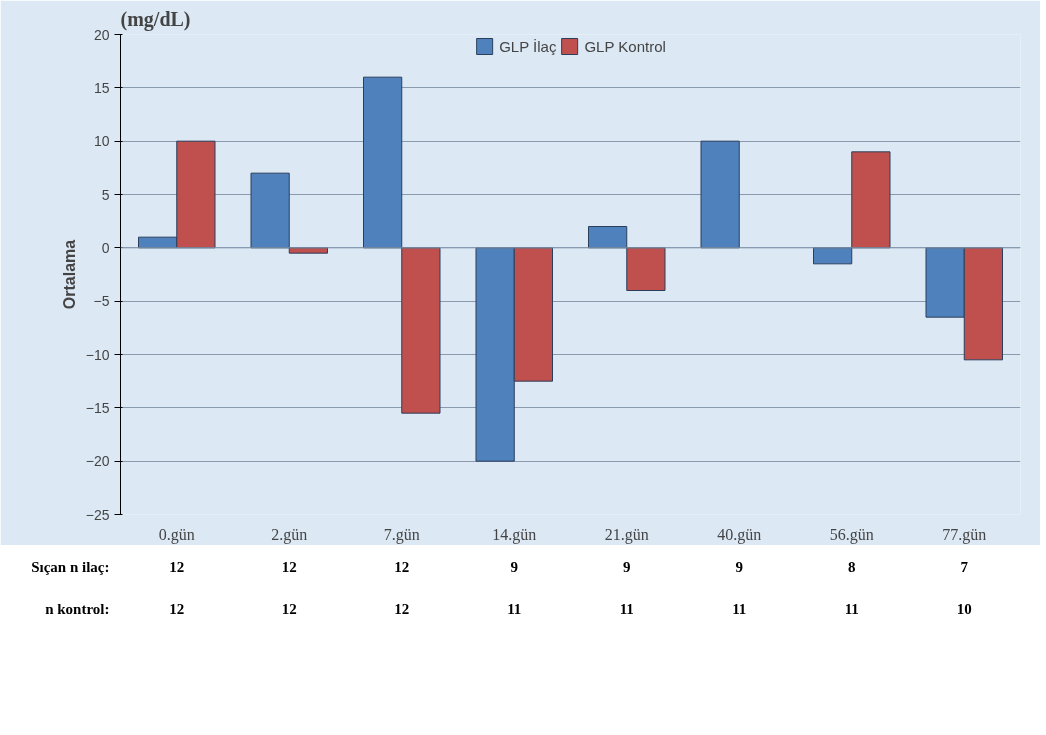 This screenshot has height=735, width=1046. I want to click on text: 8, so click(852, 566).